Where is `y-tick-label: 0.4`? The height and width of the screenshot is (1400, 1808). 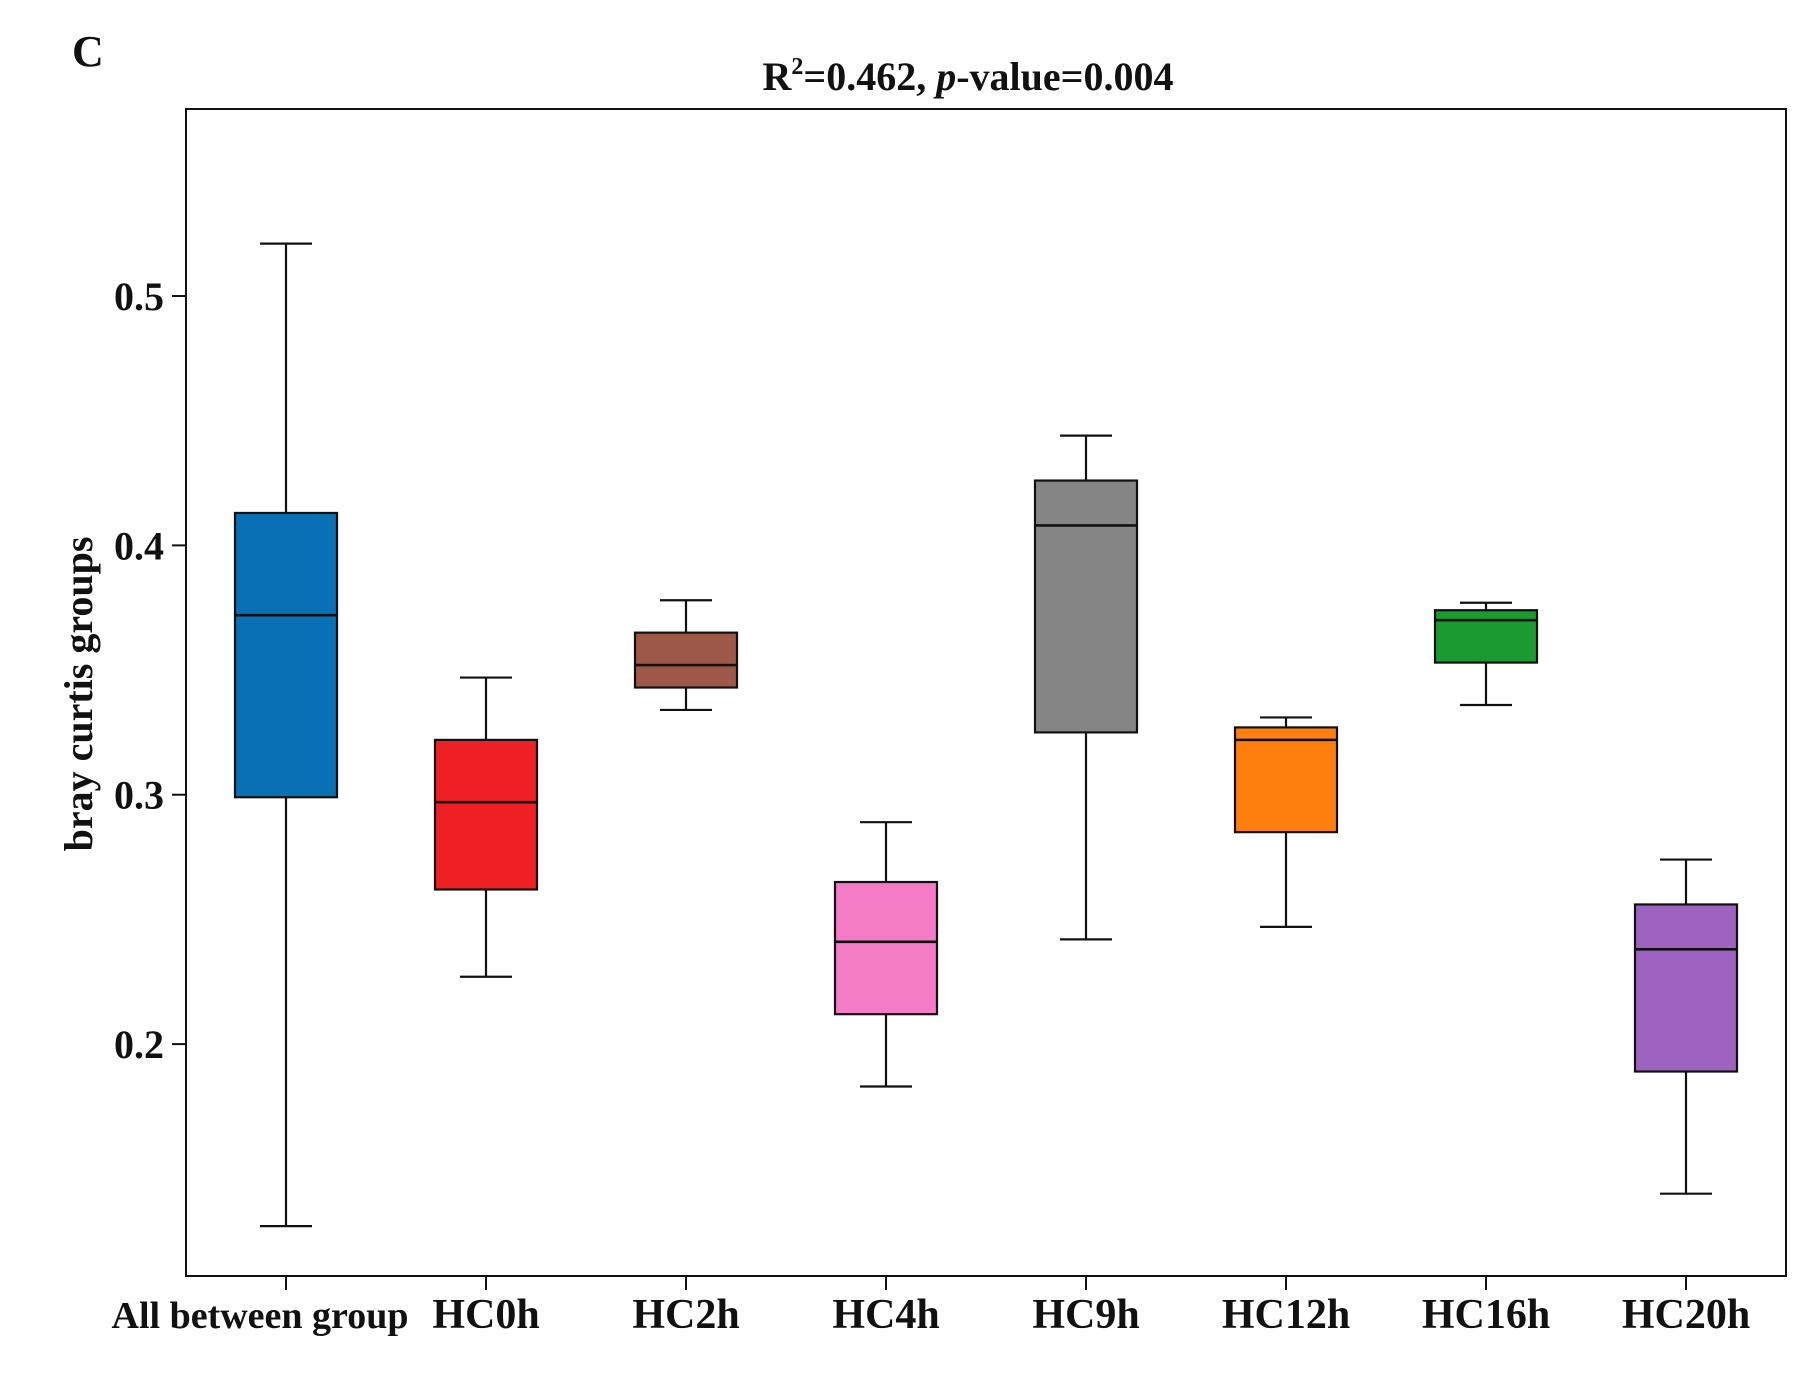 y-tick-label: 0.4 is located at coordinates (139, 545).